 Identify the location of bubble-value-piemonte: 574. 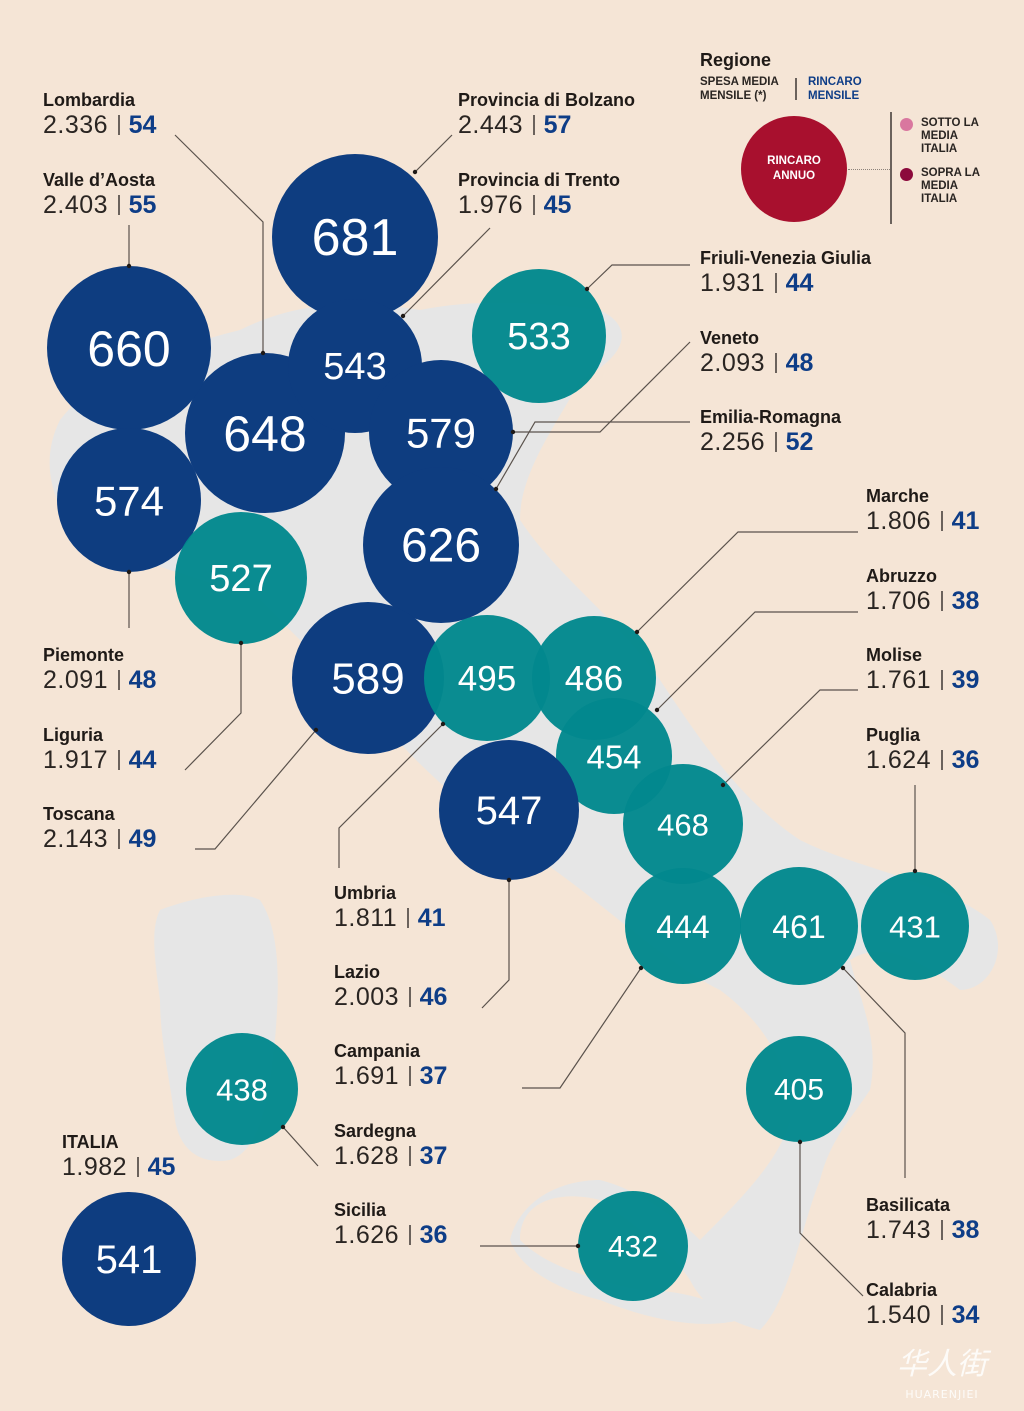
(129, 501).